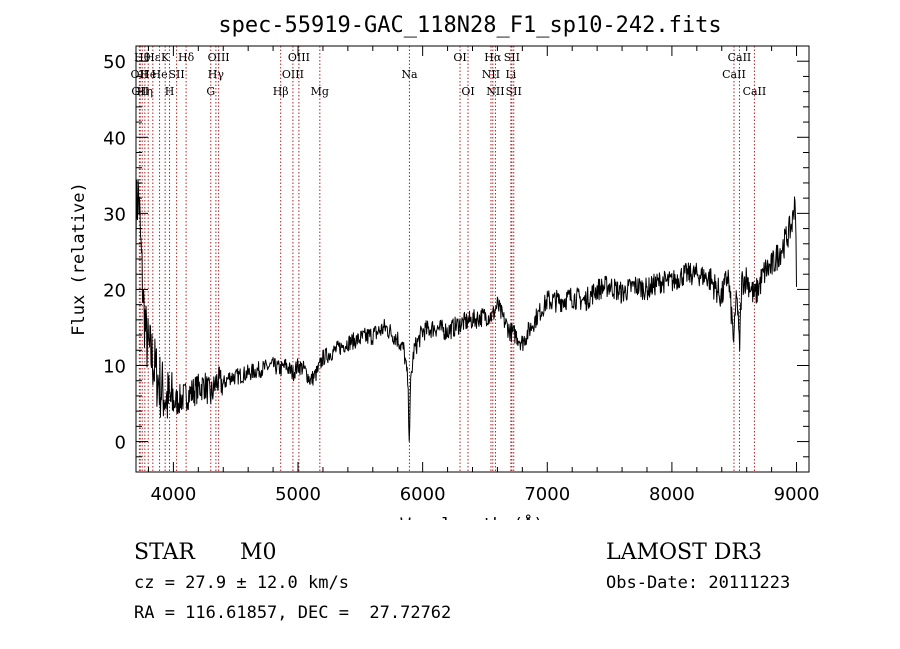 The image size is (900, 649). Describe the element at coordinates (423, 494) in the screenshot. I see `x-tick-label: 6000` at that location.